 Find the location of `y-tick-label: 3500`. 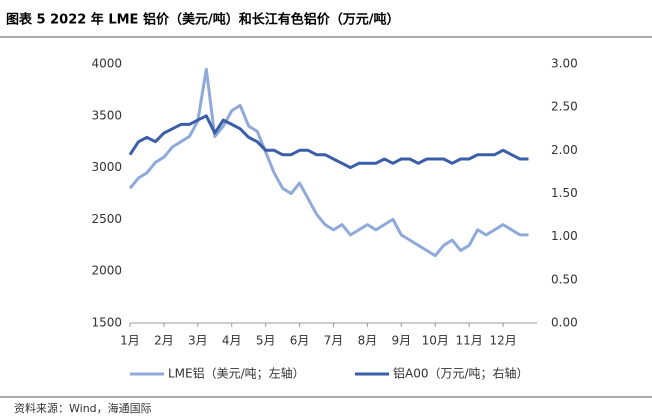

y-tick-label: 3500 is located at coordinates (106, 115).